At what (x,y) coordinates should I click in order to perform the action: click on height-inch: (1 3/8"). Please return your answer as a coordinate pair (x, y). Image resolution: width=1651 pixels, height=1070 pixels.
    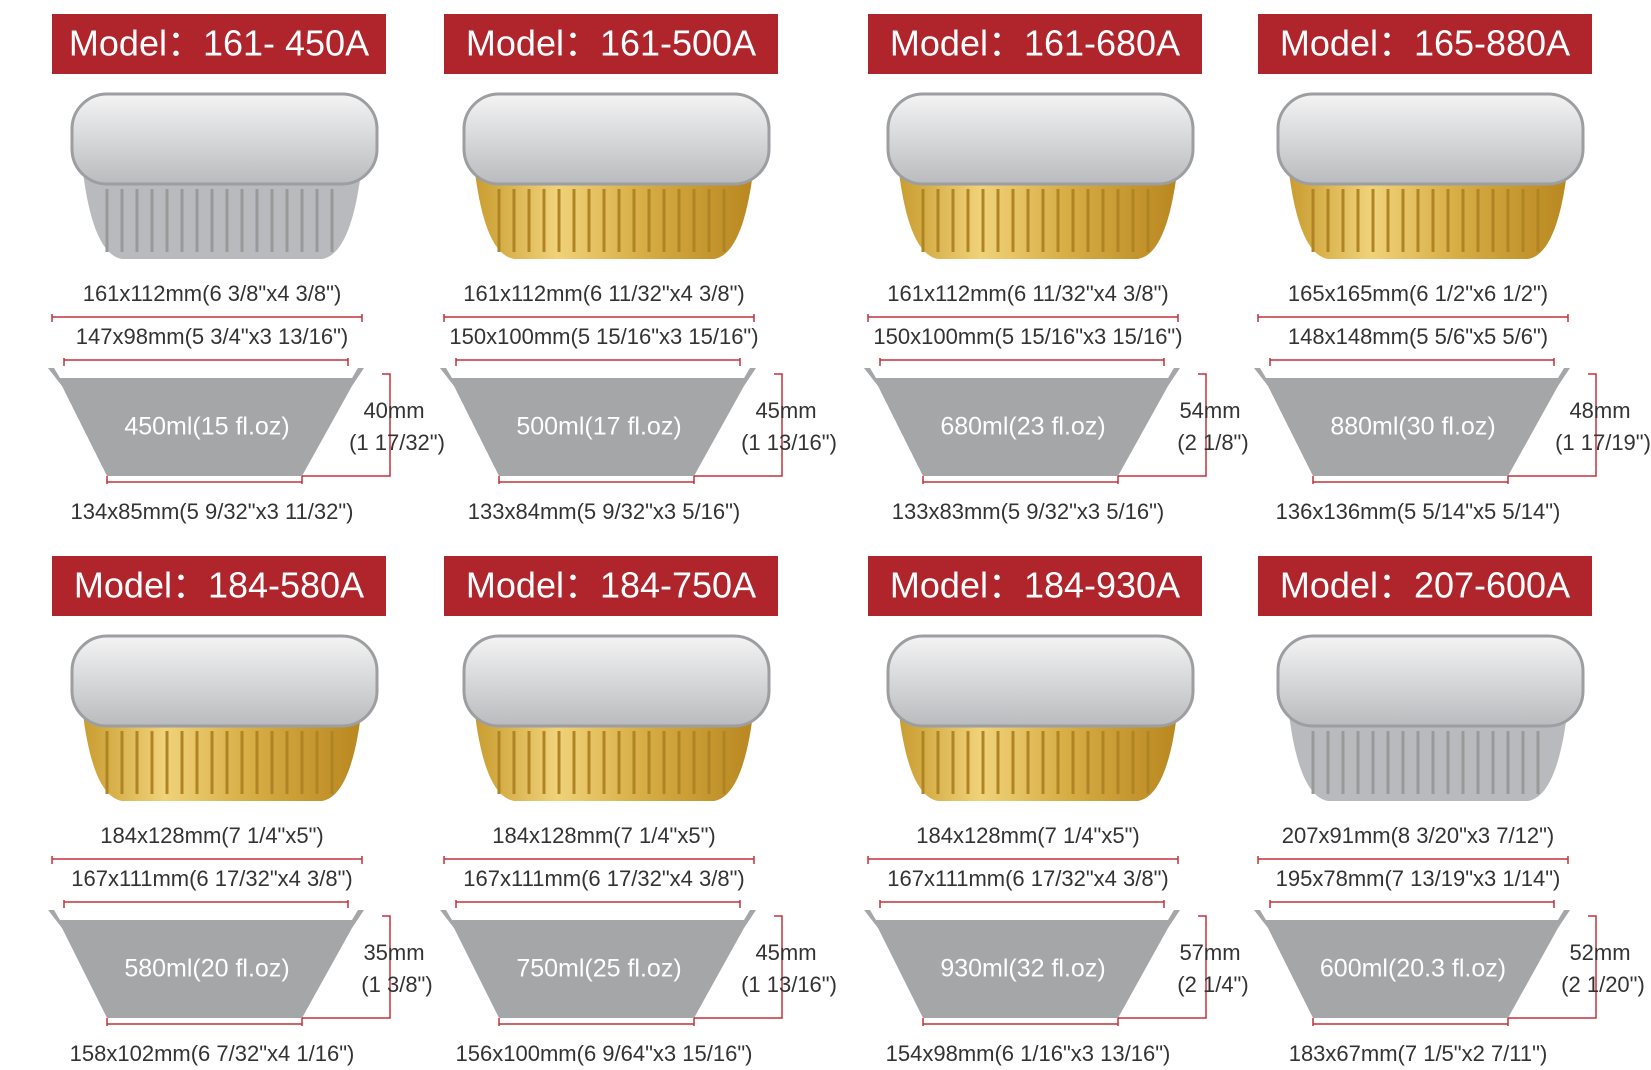
    Looking at the image, I should click on (396, 984).